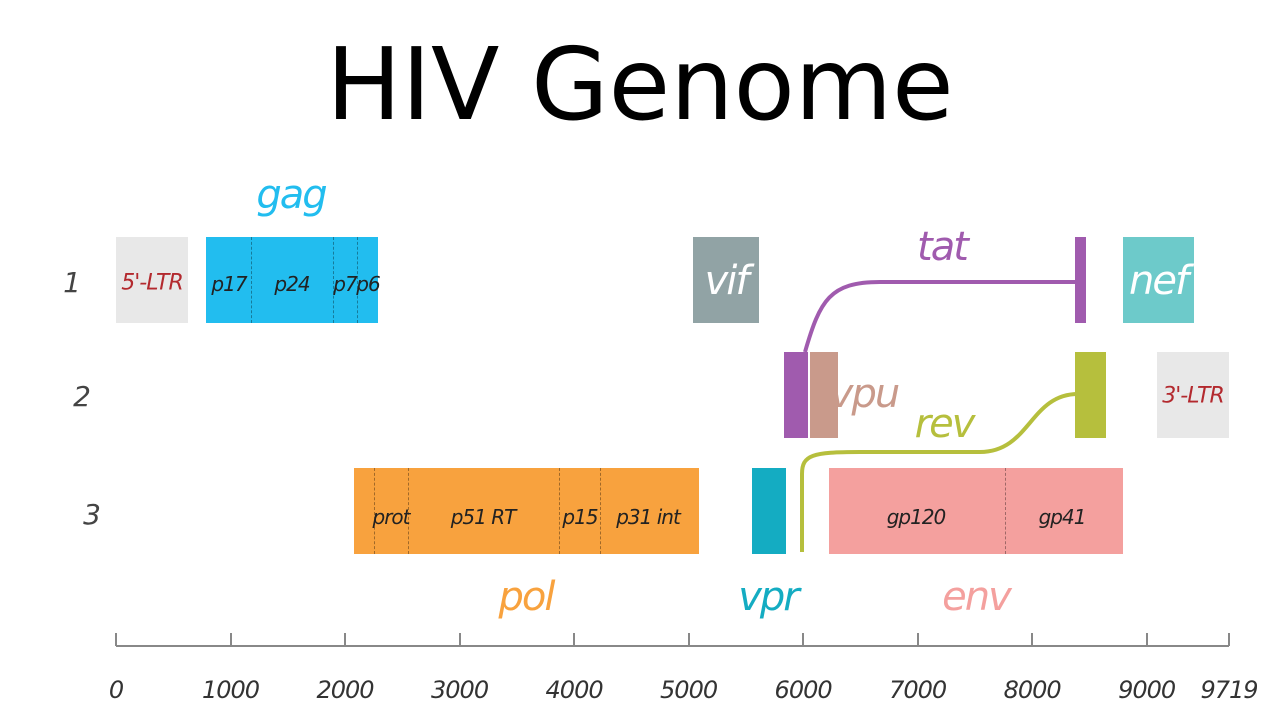  What do you see at coordinates (672, 646) in the screenshot?
I see `axis-line` at bounding box center [672, 646].